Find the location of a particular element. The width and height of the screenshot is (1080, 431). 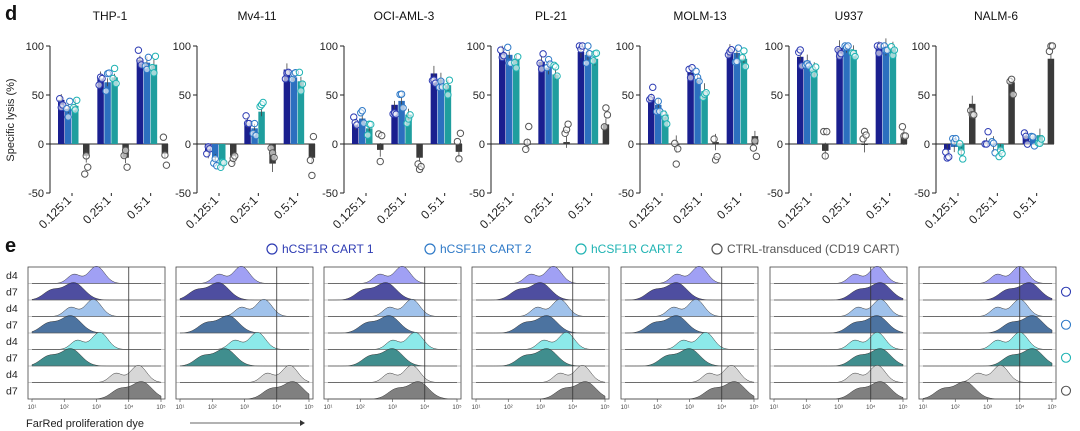

y-tick-label: -50 is located at coordinates (626, 194).